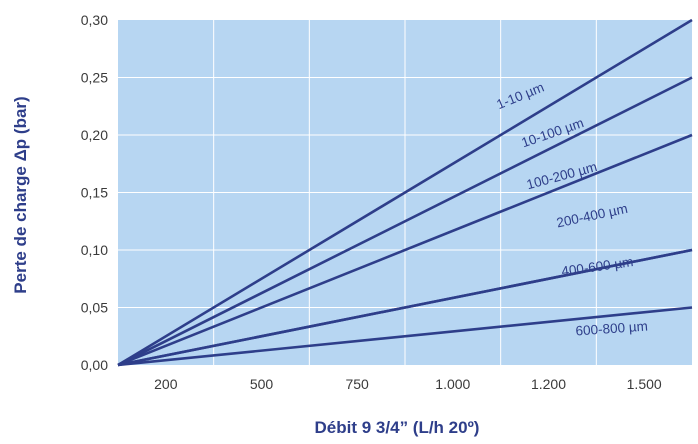  What do you see at coordinates (408, 384) in the screenshot?
I see `x-tick-labels: 200 500 750 1.000 1.200 1.500` at bounding box center [408, 384].